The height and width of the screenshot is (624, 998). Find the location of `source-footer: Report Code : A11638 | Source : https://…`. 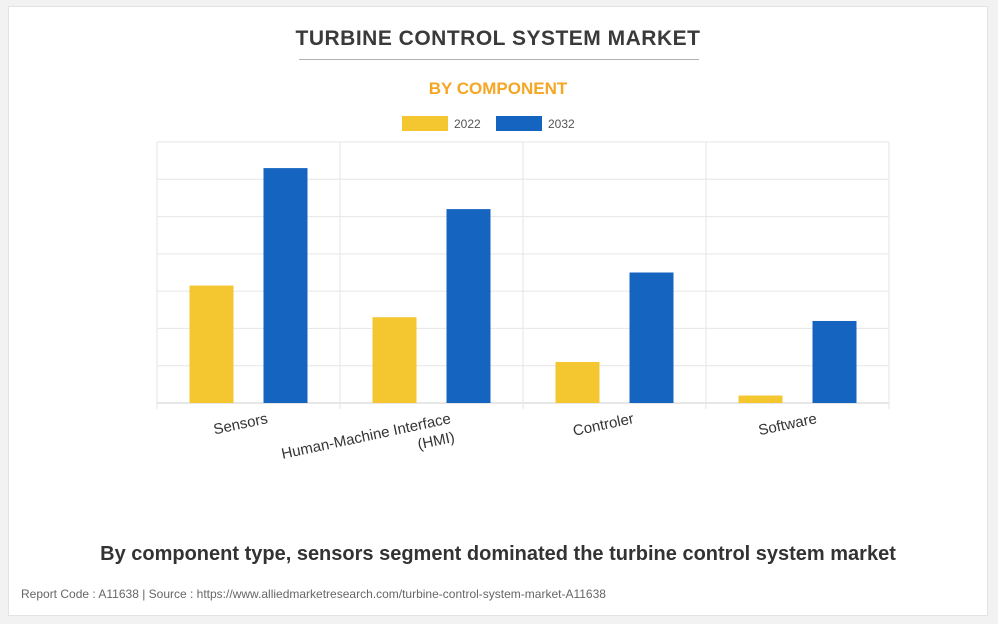

source-footer: Report Code : A11638 | Source : https://… is located at coordinates (313, 594).